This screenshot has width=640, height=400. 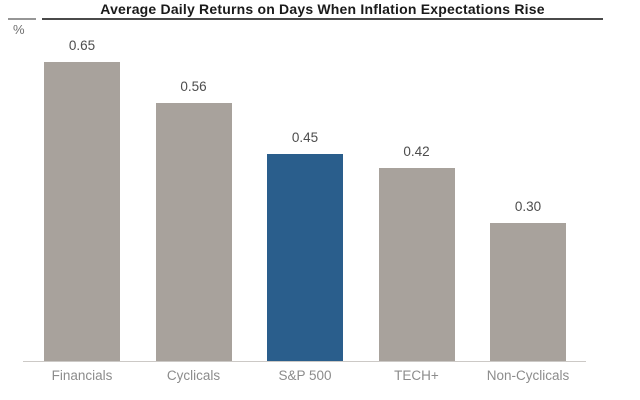 What do you see at coordinates (305, 375) in the screenshot?
I see `category-label-s-p-500: S&P 500` at bounding box center [305, 375].